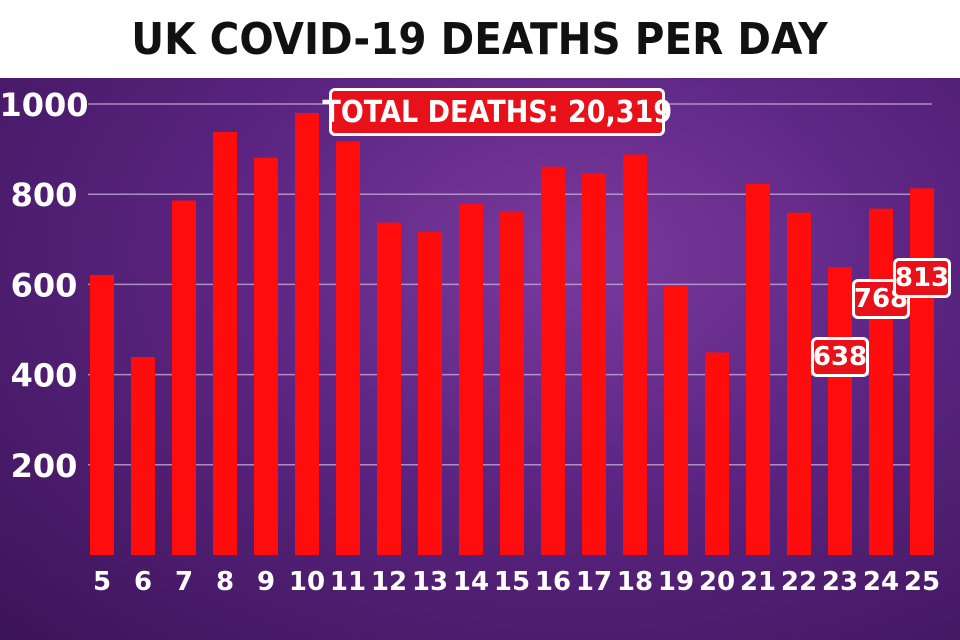 The height and width of the screenshot is (640, 960). Describe the element at coordinates (44, 195) in the screenshot. I see `y-tick-label: 800` at that location.